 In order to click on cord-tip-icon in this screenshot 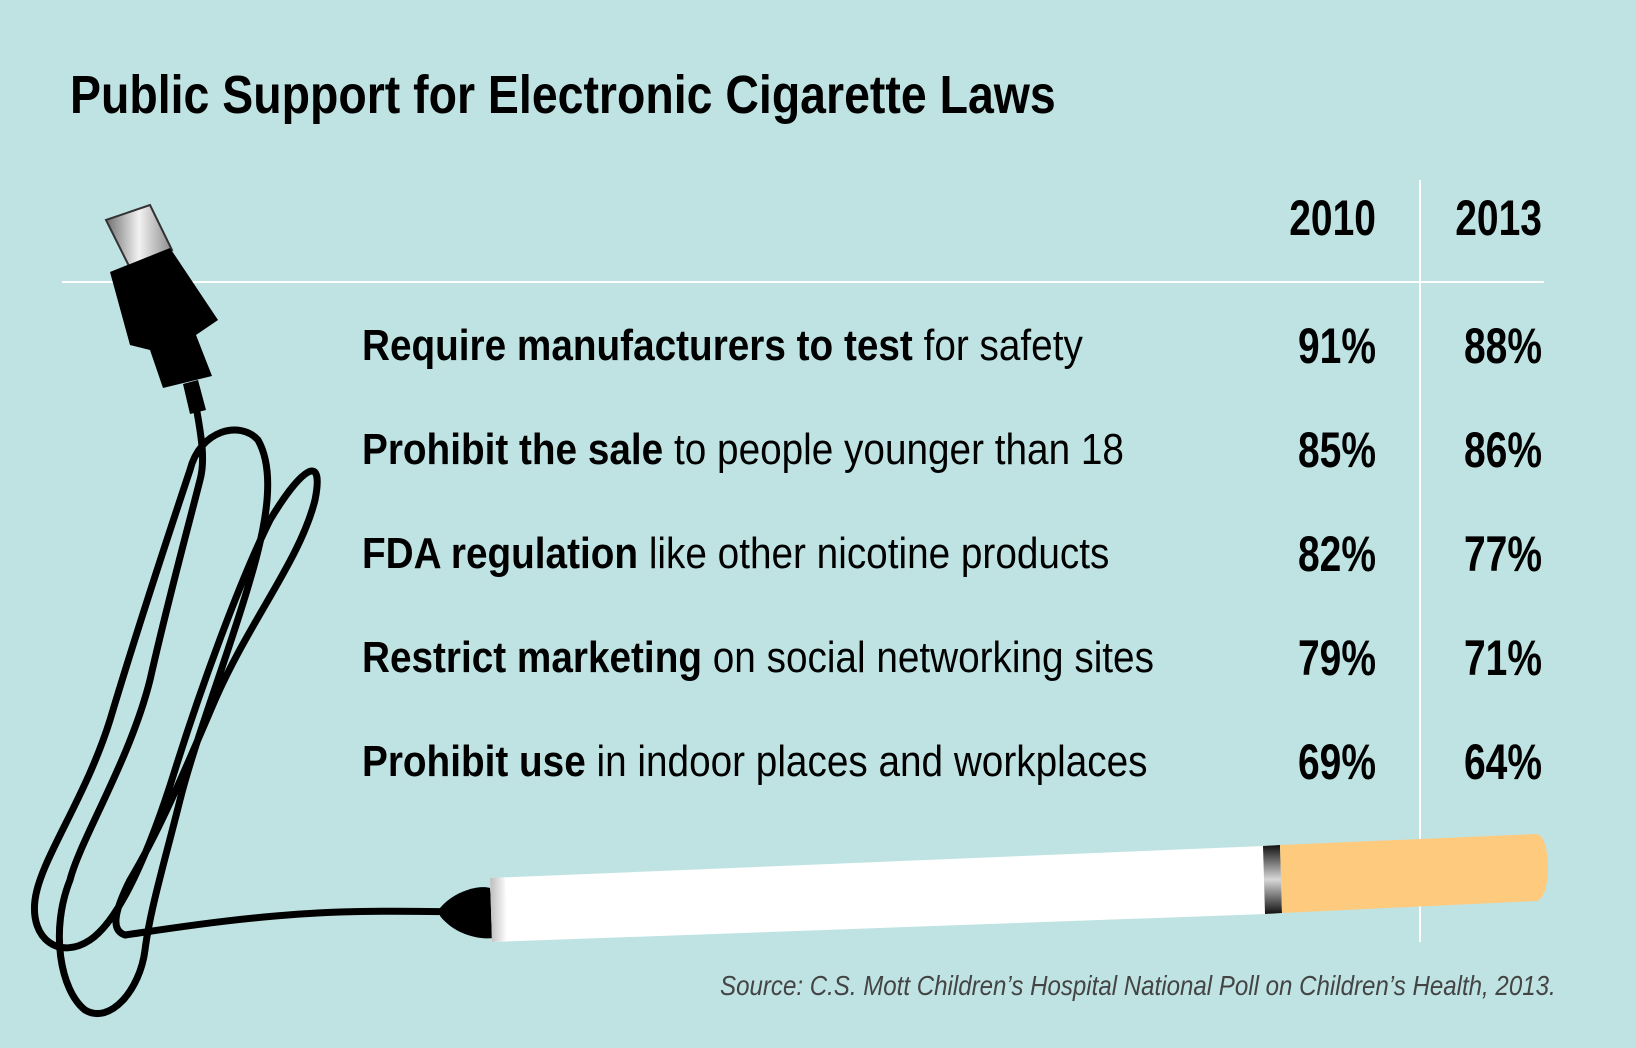, I will do `click(467, 913)`.